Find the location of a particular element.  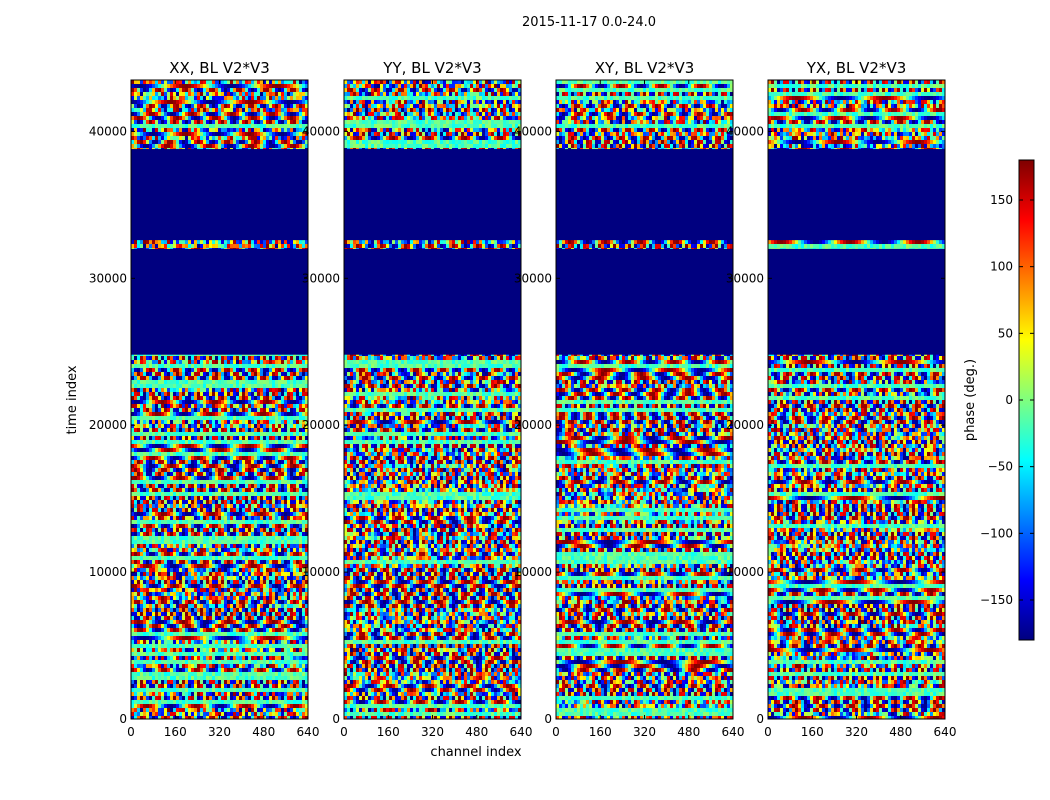

colorbar-tick-label: −150 is located at coordinates (996, 600).